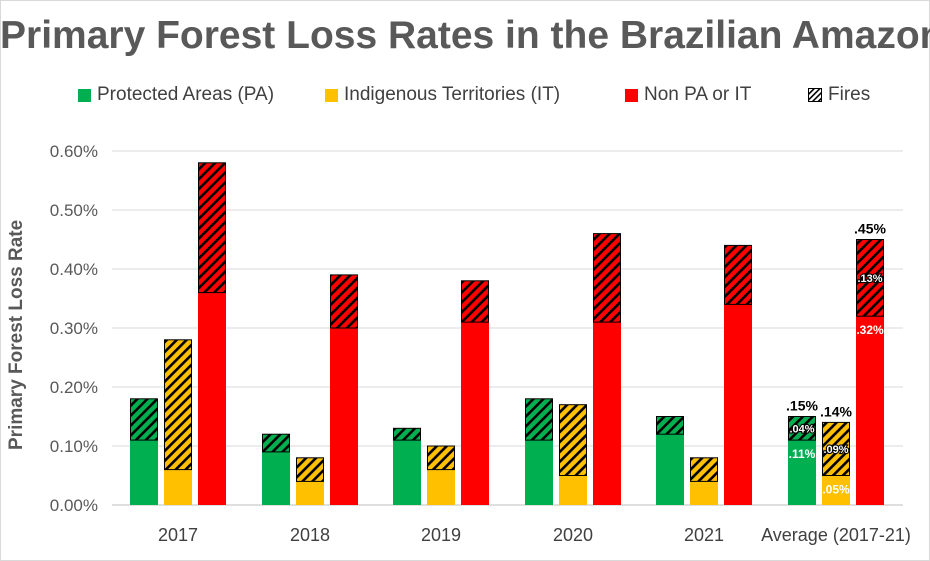  Describe the element at coordinates (310, 535) in the screenshot. I see `x-tick-label: 2018` at that location.